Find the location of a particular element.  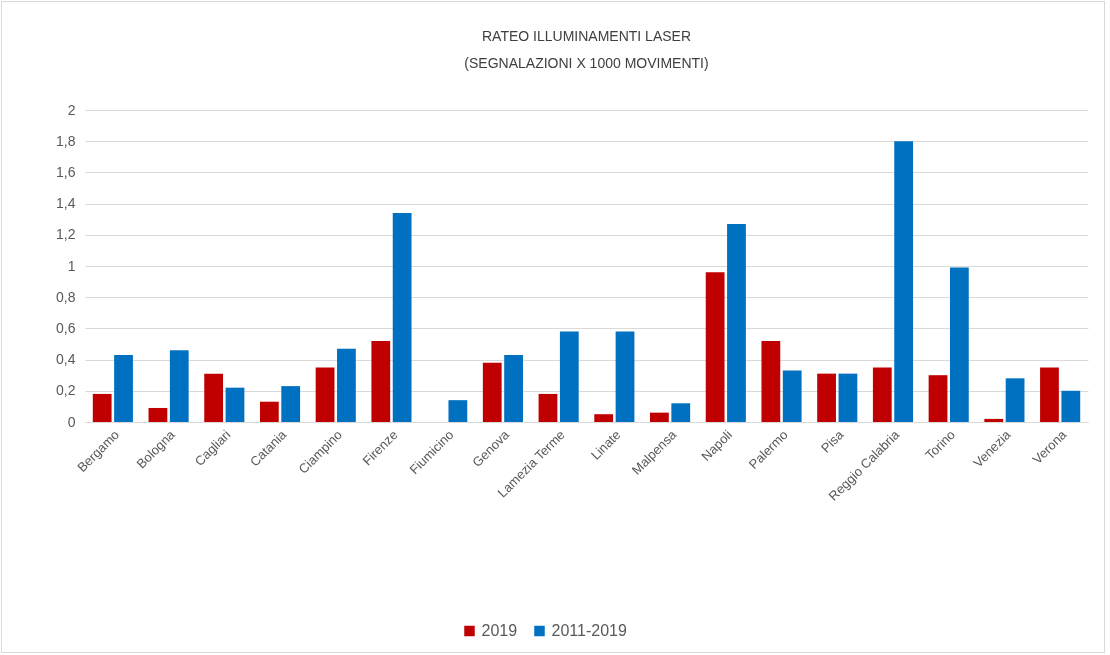

y-tick-label: 1 is located at coordinates (71, 265).